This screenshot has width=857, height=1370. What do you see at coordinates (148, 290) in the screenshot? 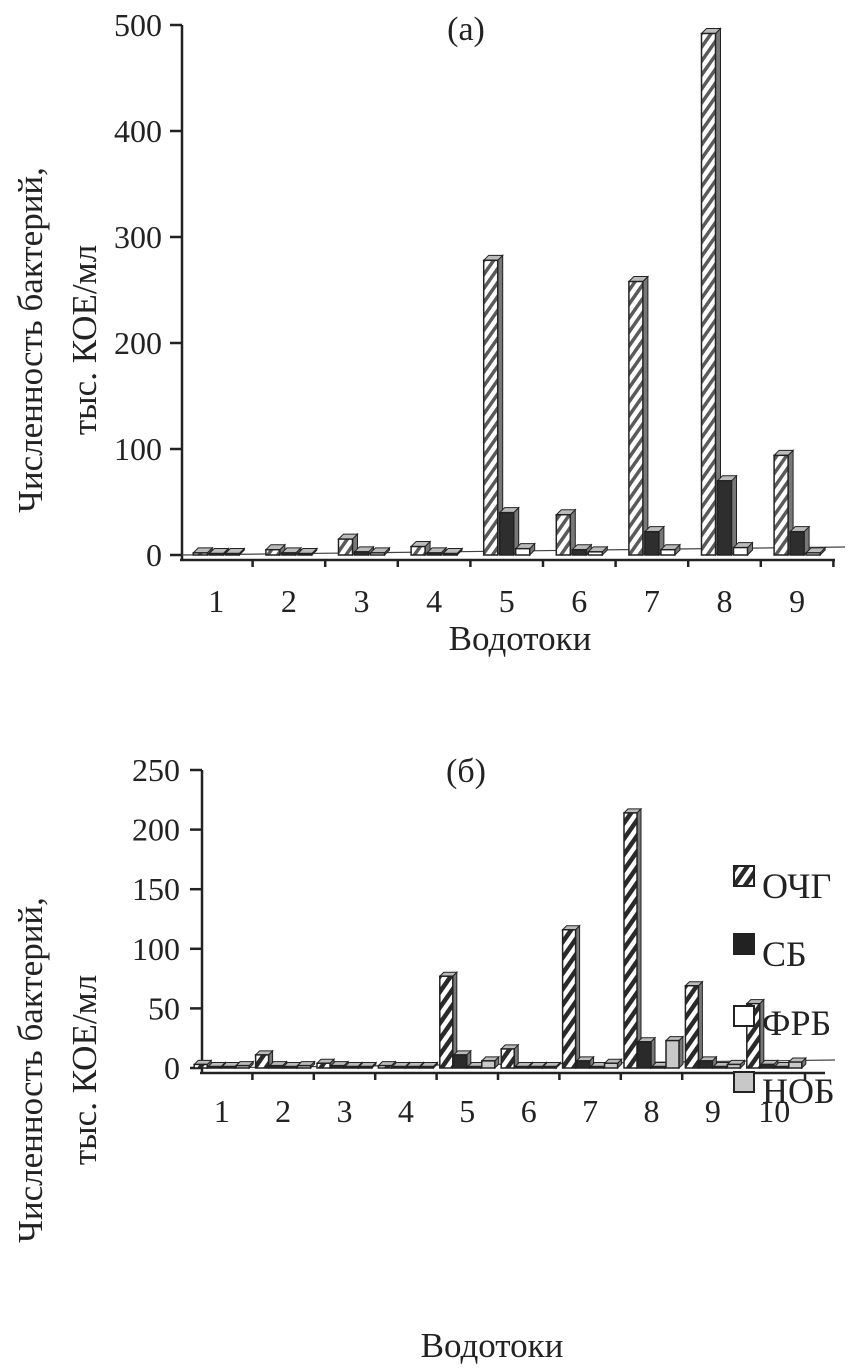
I see `chart-a-y-ticks: 0 100 200 300 400 500` at bounding box center [148, 290].